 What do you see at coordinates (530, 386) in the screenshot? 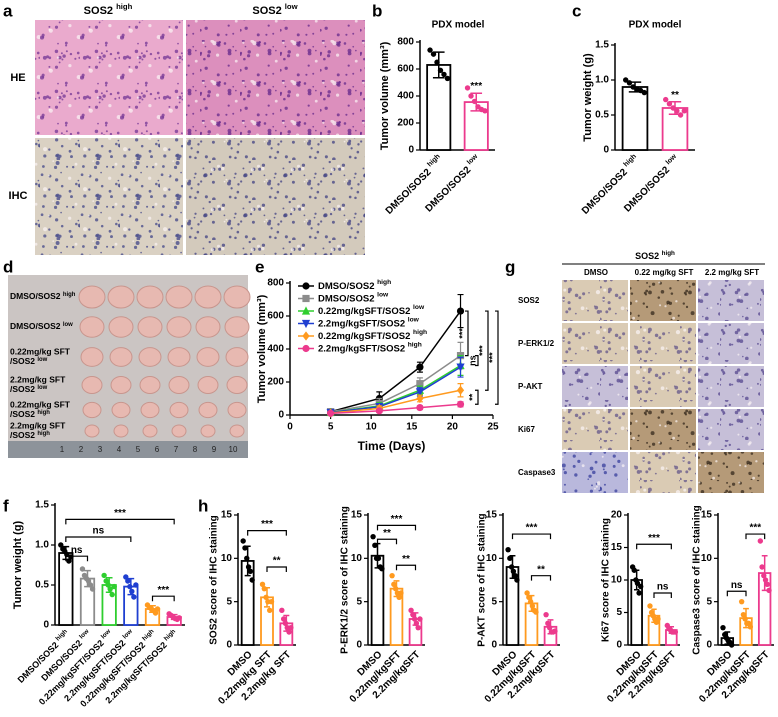
I see `row-label: P-AKT` at bounding box center [530, 386].